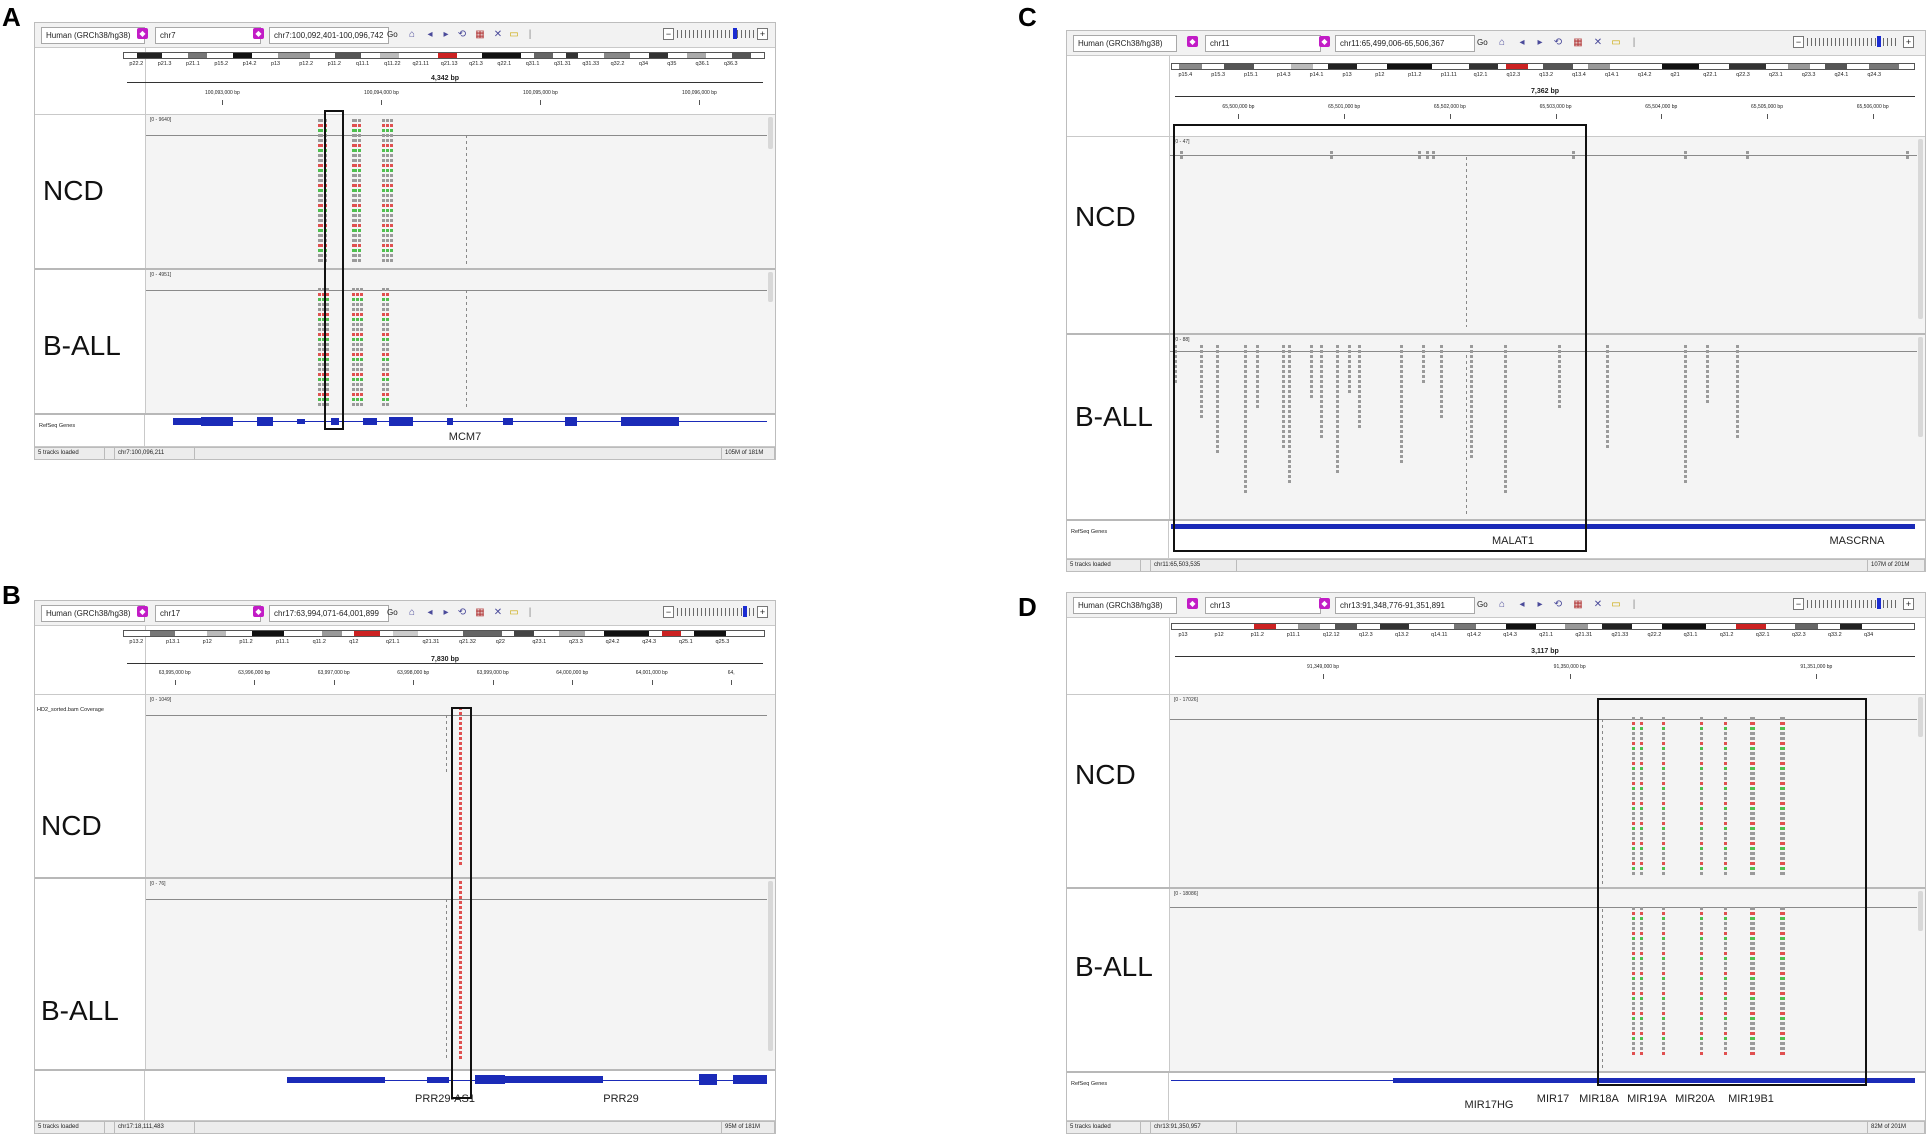 Image resolution: width=1926 pixels, height=1134 pixels. I want to click on tick-mark, so click(223, 102).